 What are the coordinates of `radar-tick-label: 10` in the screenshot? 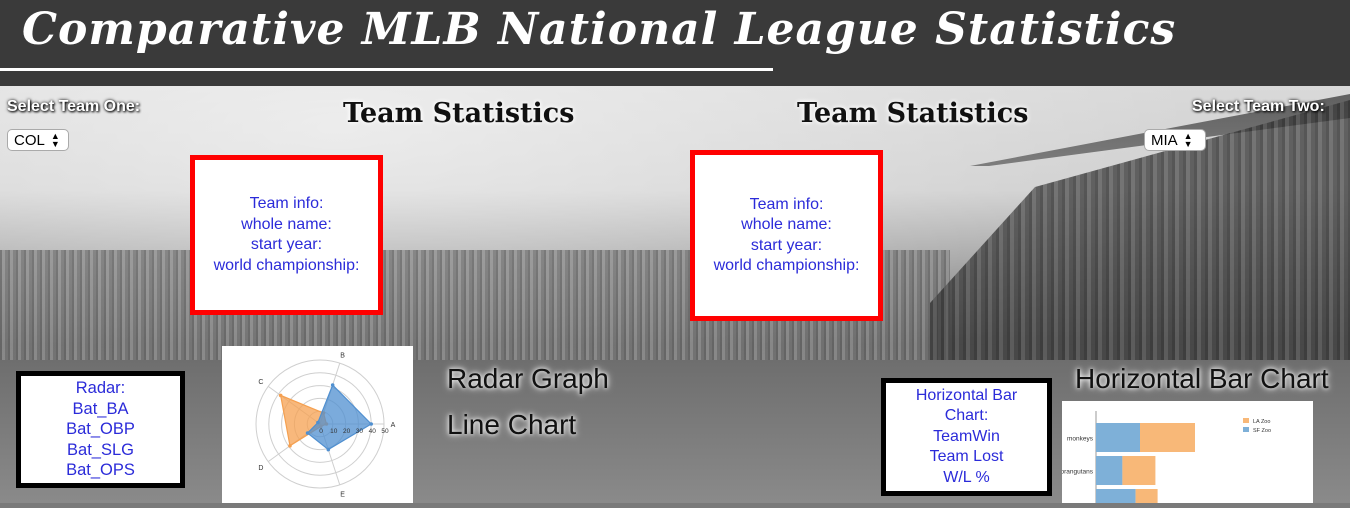 It's located at (334, 431).